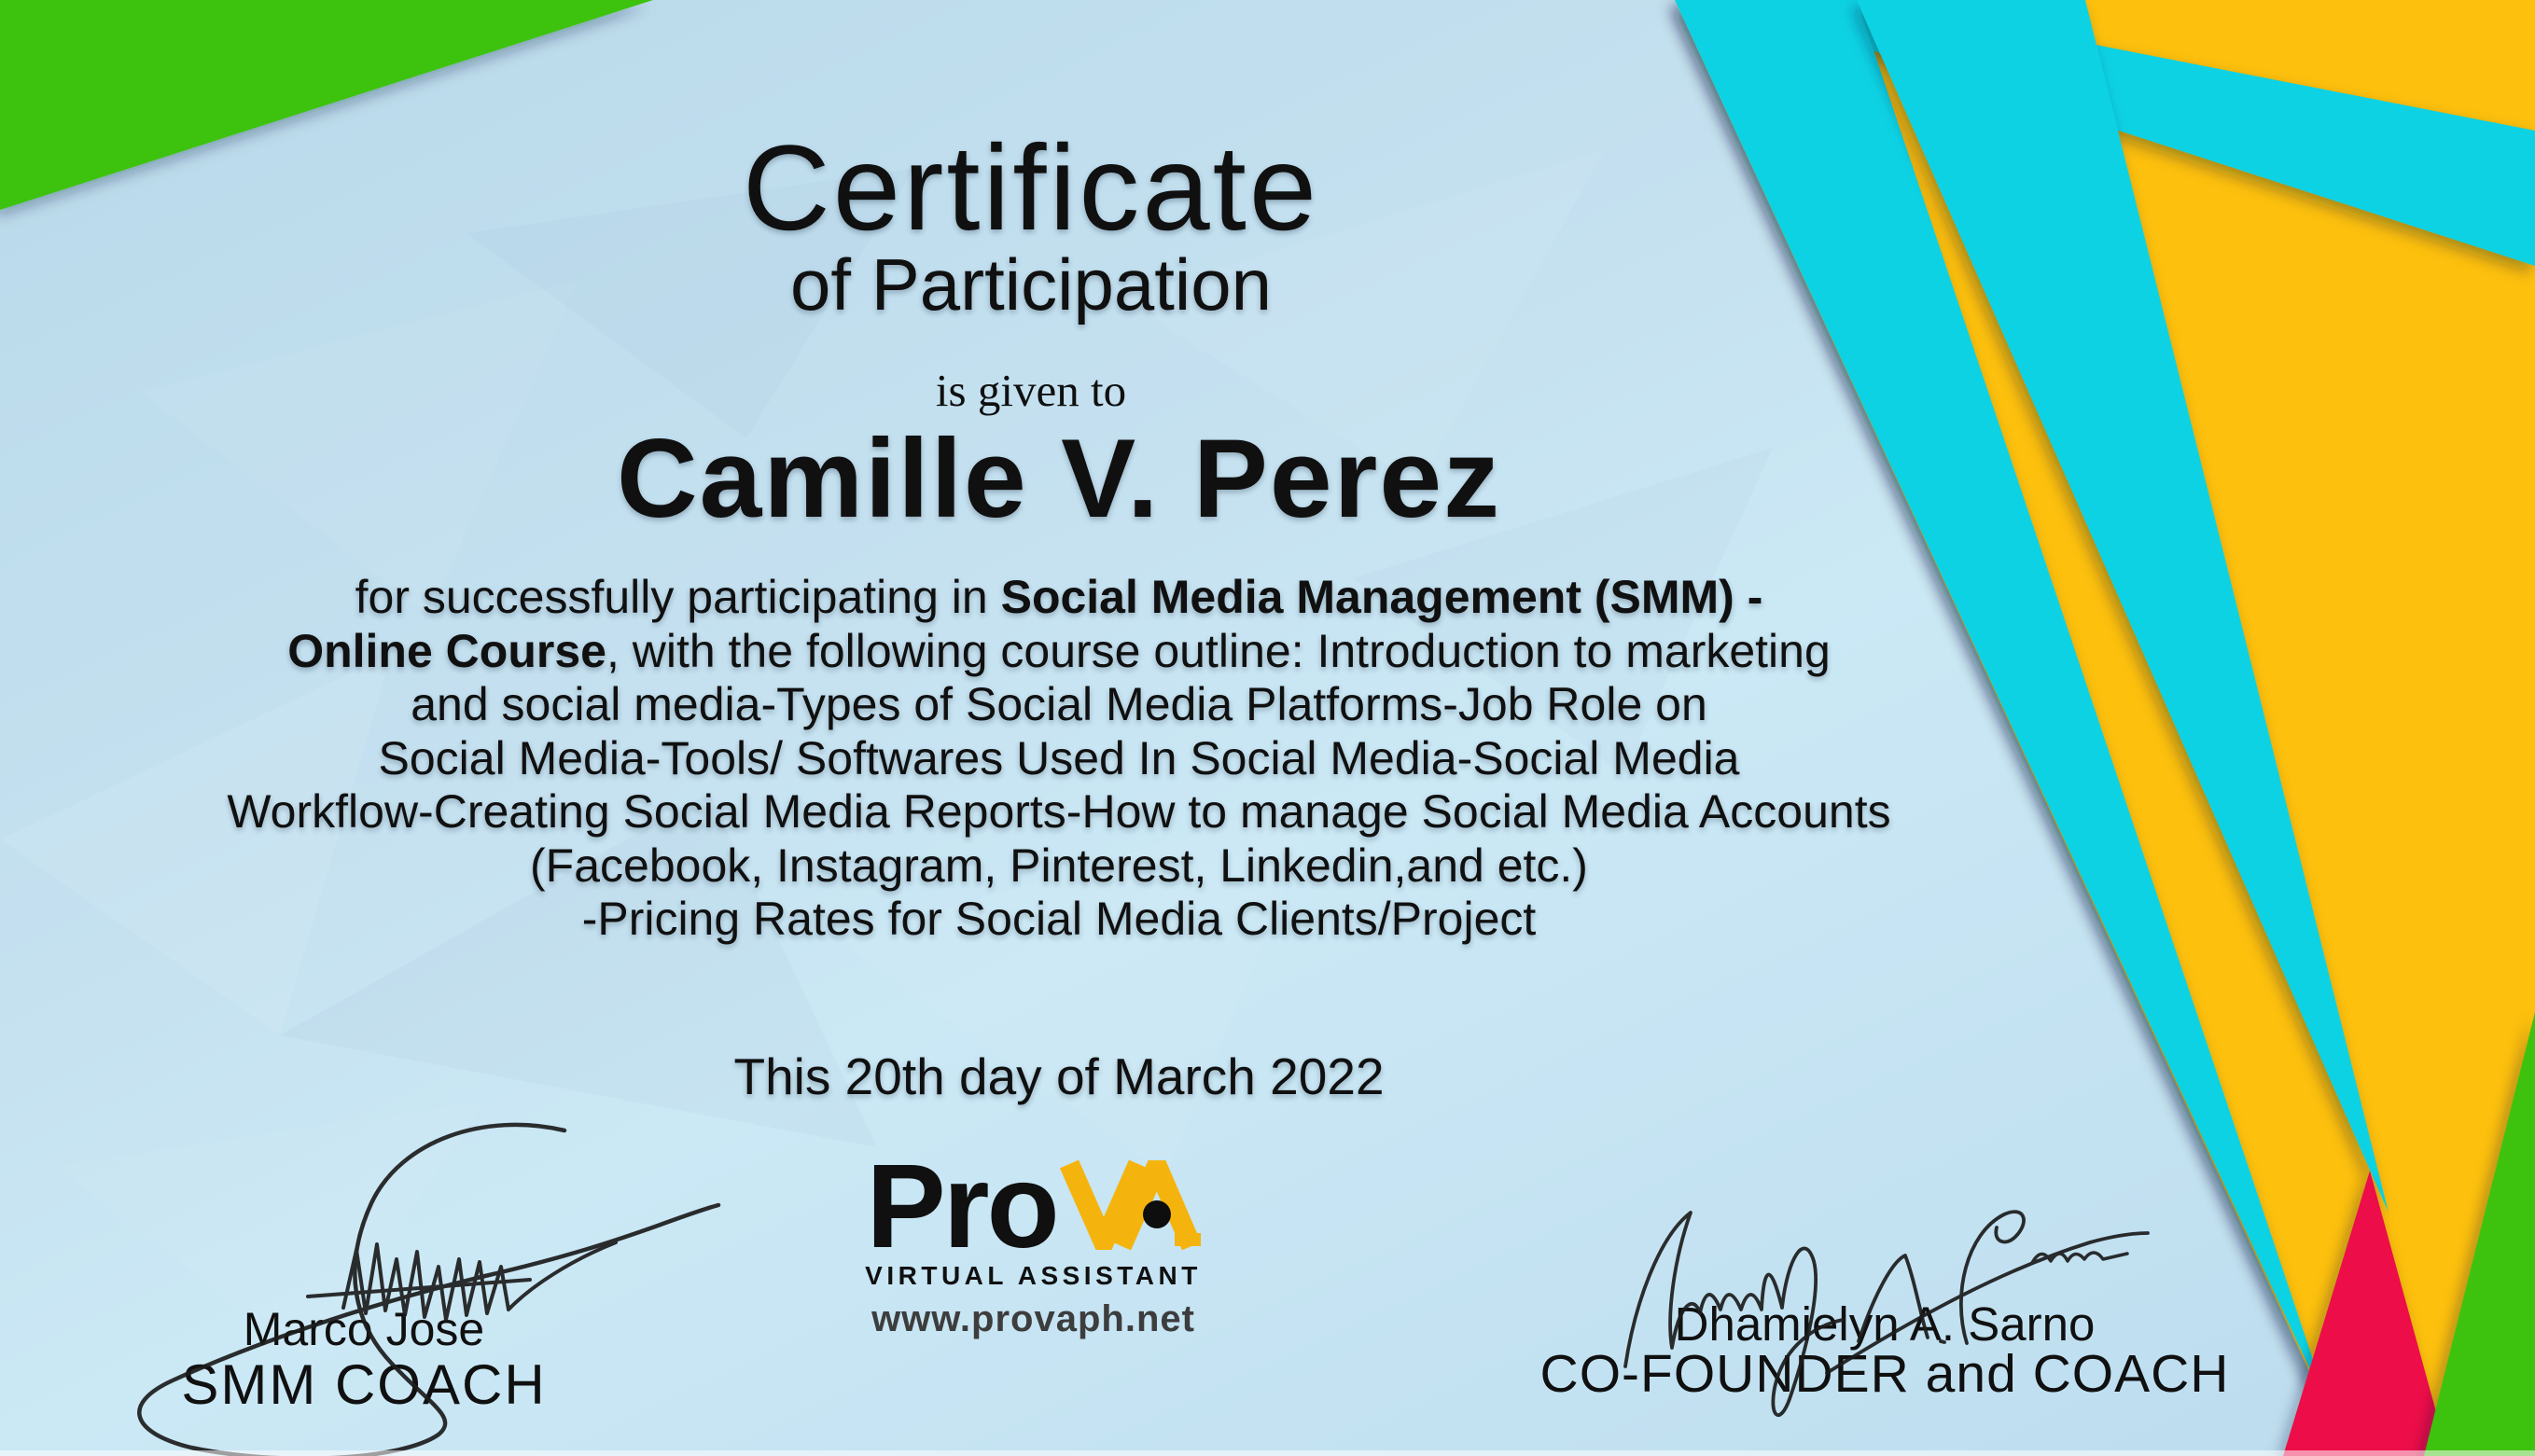 Image resolution: width=2535 pixels, height=1456 pixels. Describe the element at coordinates (419, 1288) in the screenshot. I see `left-signature-strike` at that location.